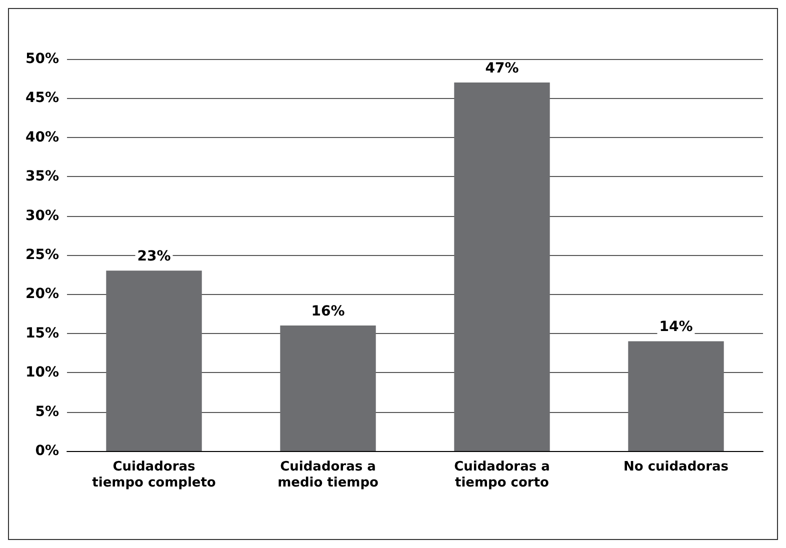 This screenshot has width=786, height=548. Describe the element at coordinates (42, 137) in the screenshot. I see `y-tick-label: 40%` at that location.